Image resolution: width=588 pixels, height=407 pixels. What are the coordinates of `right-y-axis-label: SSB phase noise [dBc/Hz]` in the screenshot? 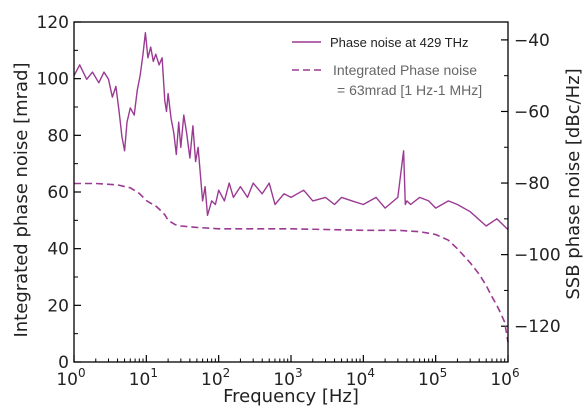 It's located at (573, 183).